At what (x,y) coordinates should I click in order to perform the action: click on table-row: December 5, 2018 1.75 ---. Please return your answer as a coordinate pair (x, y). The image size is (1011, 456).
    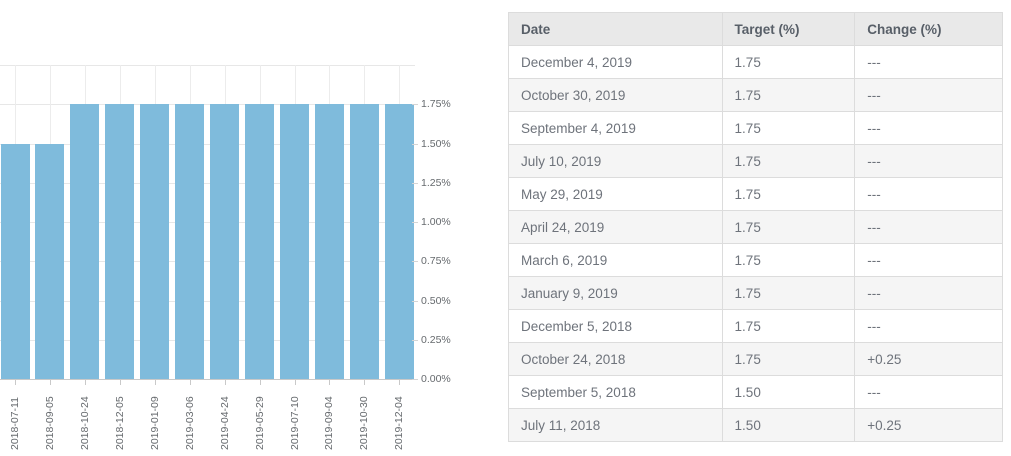
    Looking at the image, I should click on (755, 326).